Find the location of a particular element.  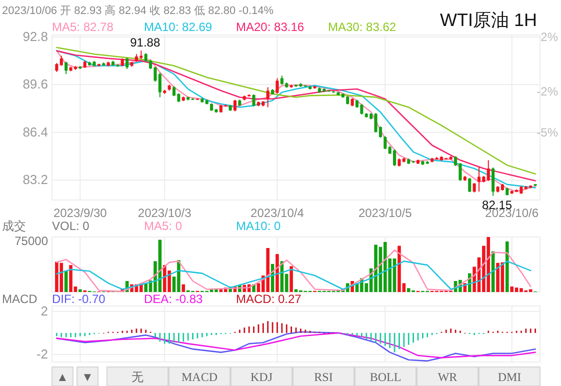

y-axis-title: 成交 is located at coordinates (14, 226).